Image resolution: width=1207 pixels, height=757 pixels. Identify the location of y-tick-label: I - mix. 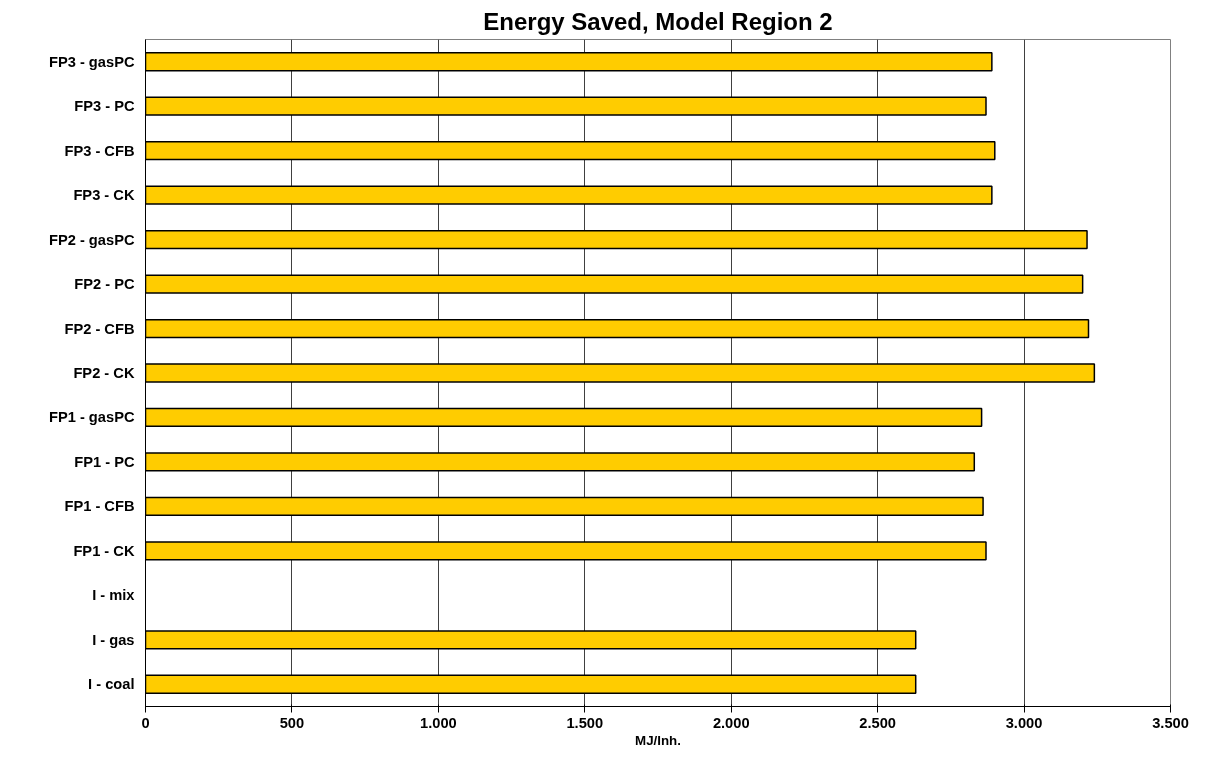
(114, 595).